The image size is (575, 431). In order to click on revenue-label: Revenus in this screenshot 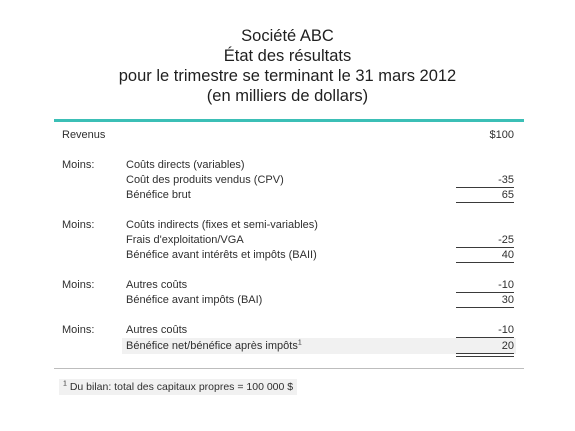, I will do `click(84, 135)`.